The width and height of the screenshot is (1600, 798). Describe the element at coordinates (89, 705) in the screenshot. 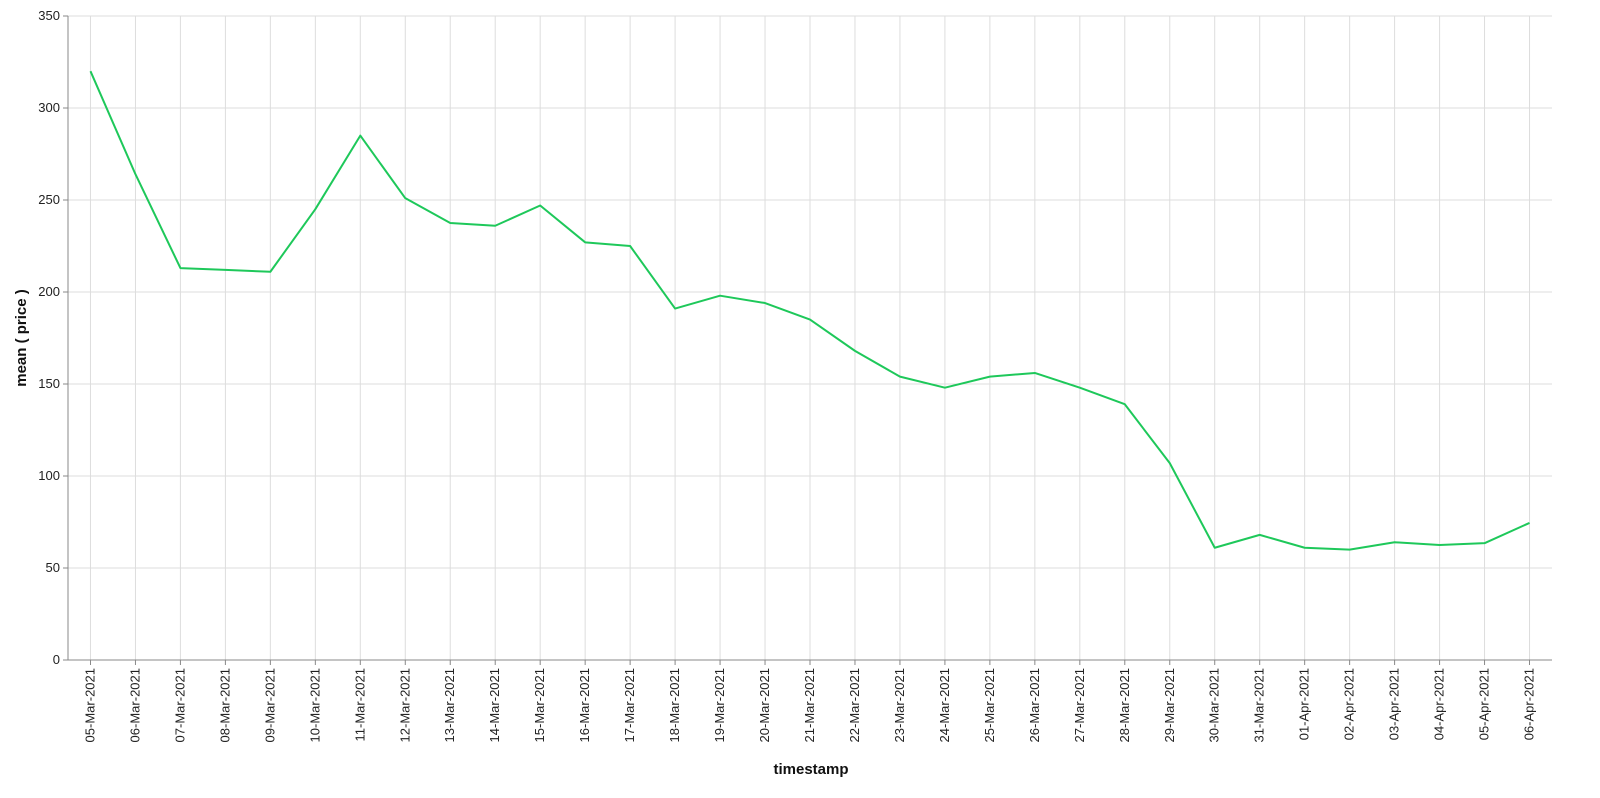

I see `x-tick-label: 05-Mar-2021` at that location.